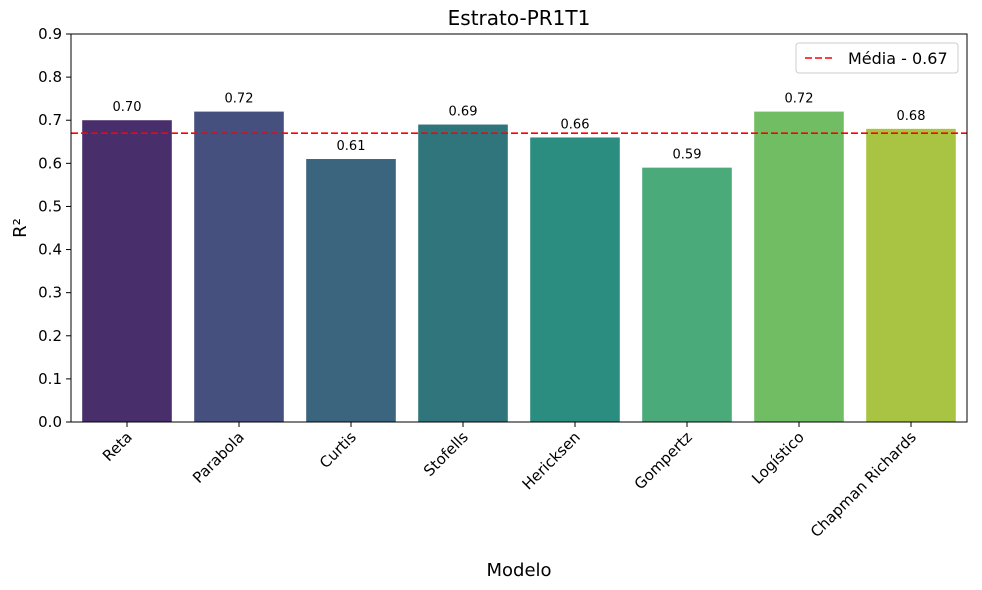 This screenshot has height=590, width=982. Describe the element at coordinates (551, 460) in the screenshot. I see `x-tick-label: Hericksen` at that location.